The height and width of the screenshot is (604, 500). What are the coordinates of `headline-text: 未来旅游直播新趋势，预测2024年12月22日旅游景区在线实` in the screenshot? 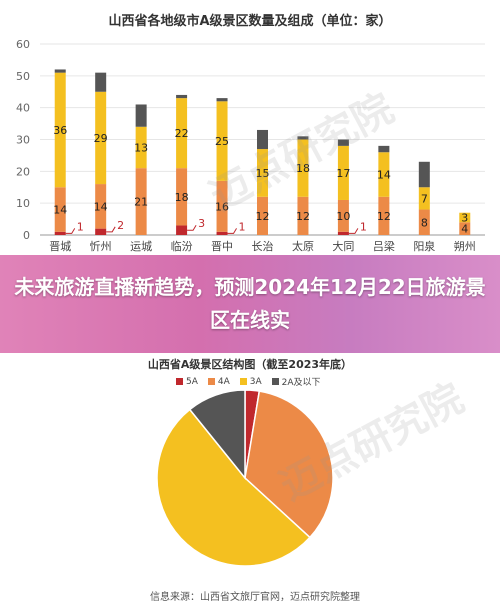 It's located at (250, 303).